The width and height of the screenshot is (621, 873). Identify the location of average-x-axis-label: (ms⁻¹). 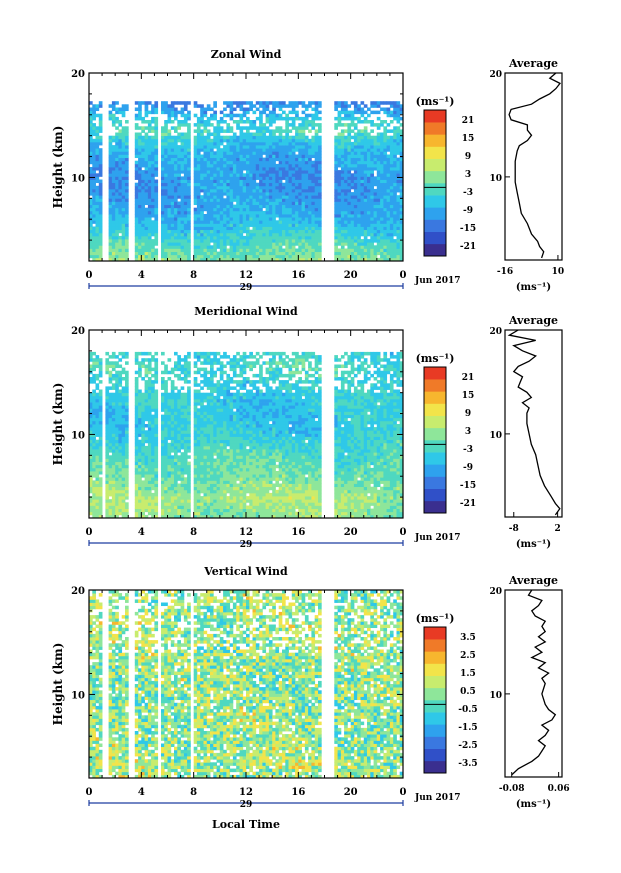
(533, 287).